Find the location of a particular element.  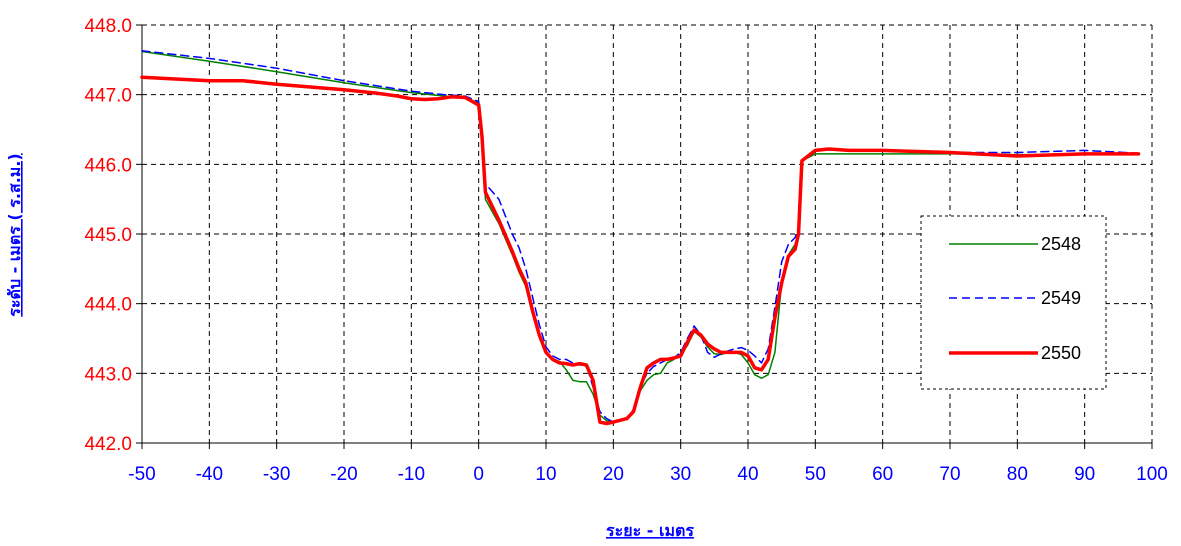

y-tick-label: 444.0 is located at coordinates (108, 305).